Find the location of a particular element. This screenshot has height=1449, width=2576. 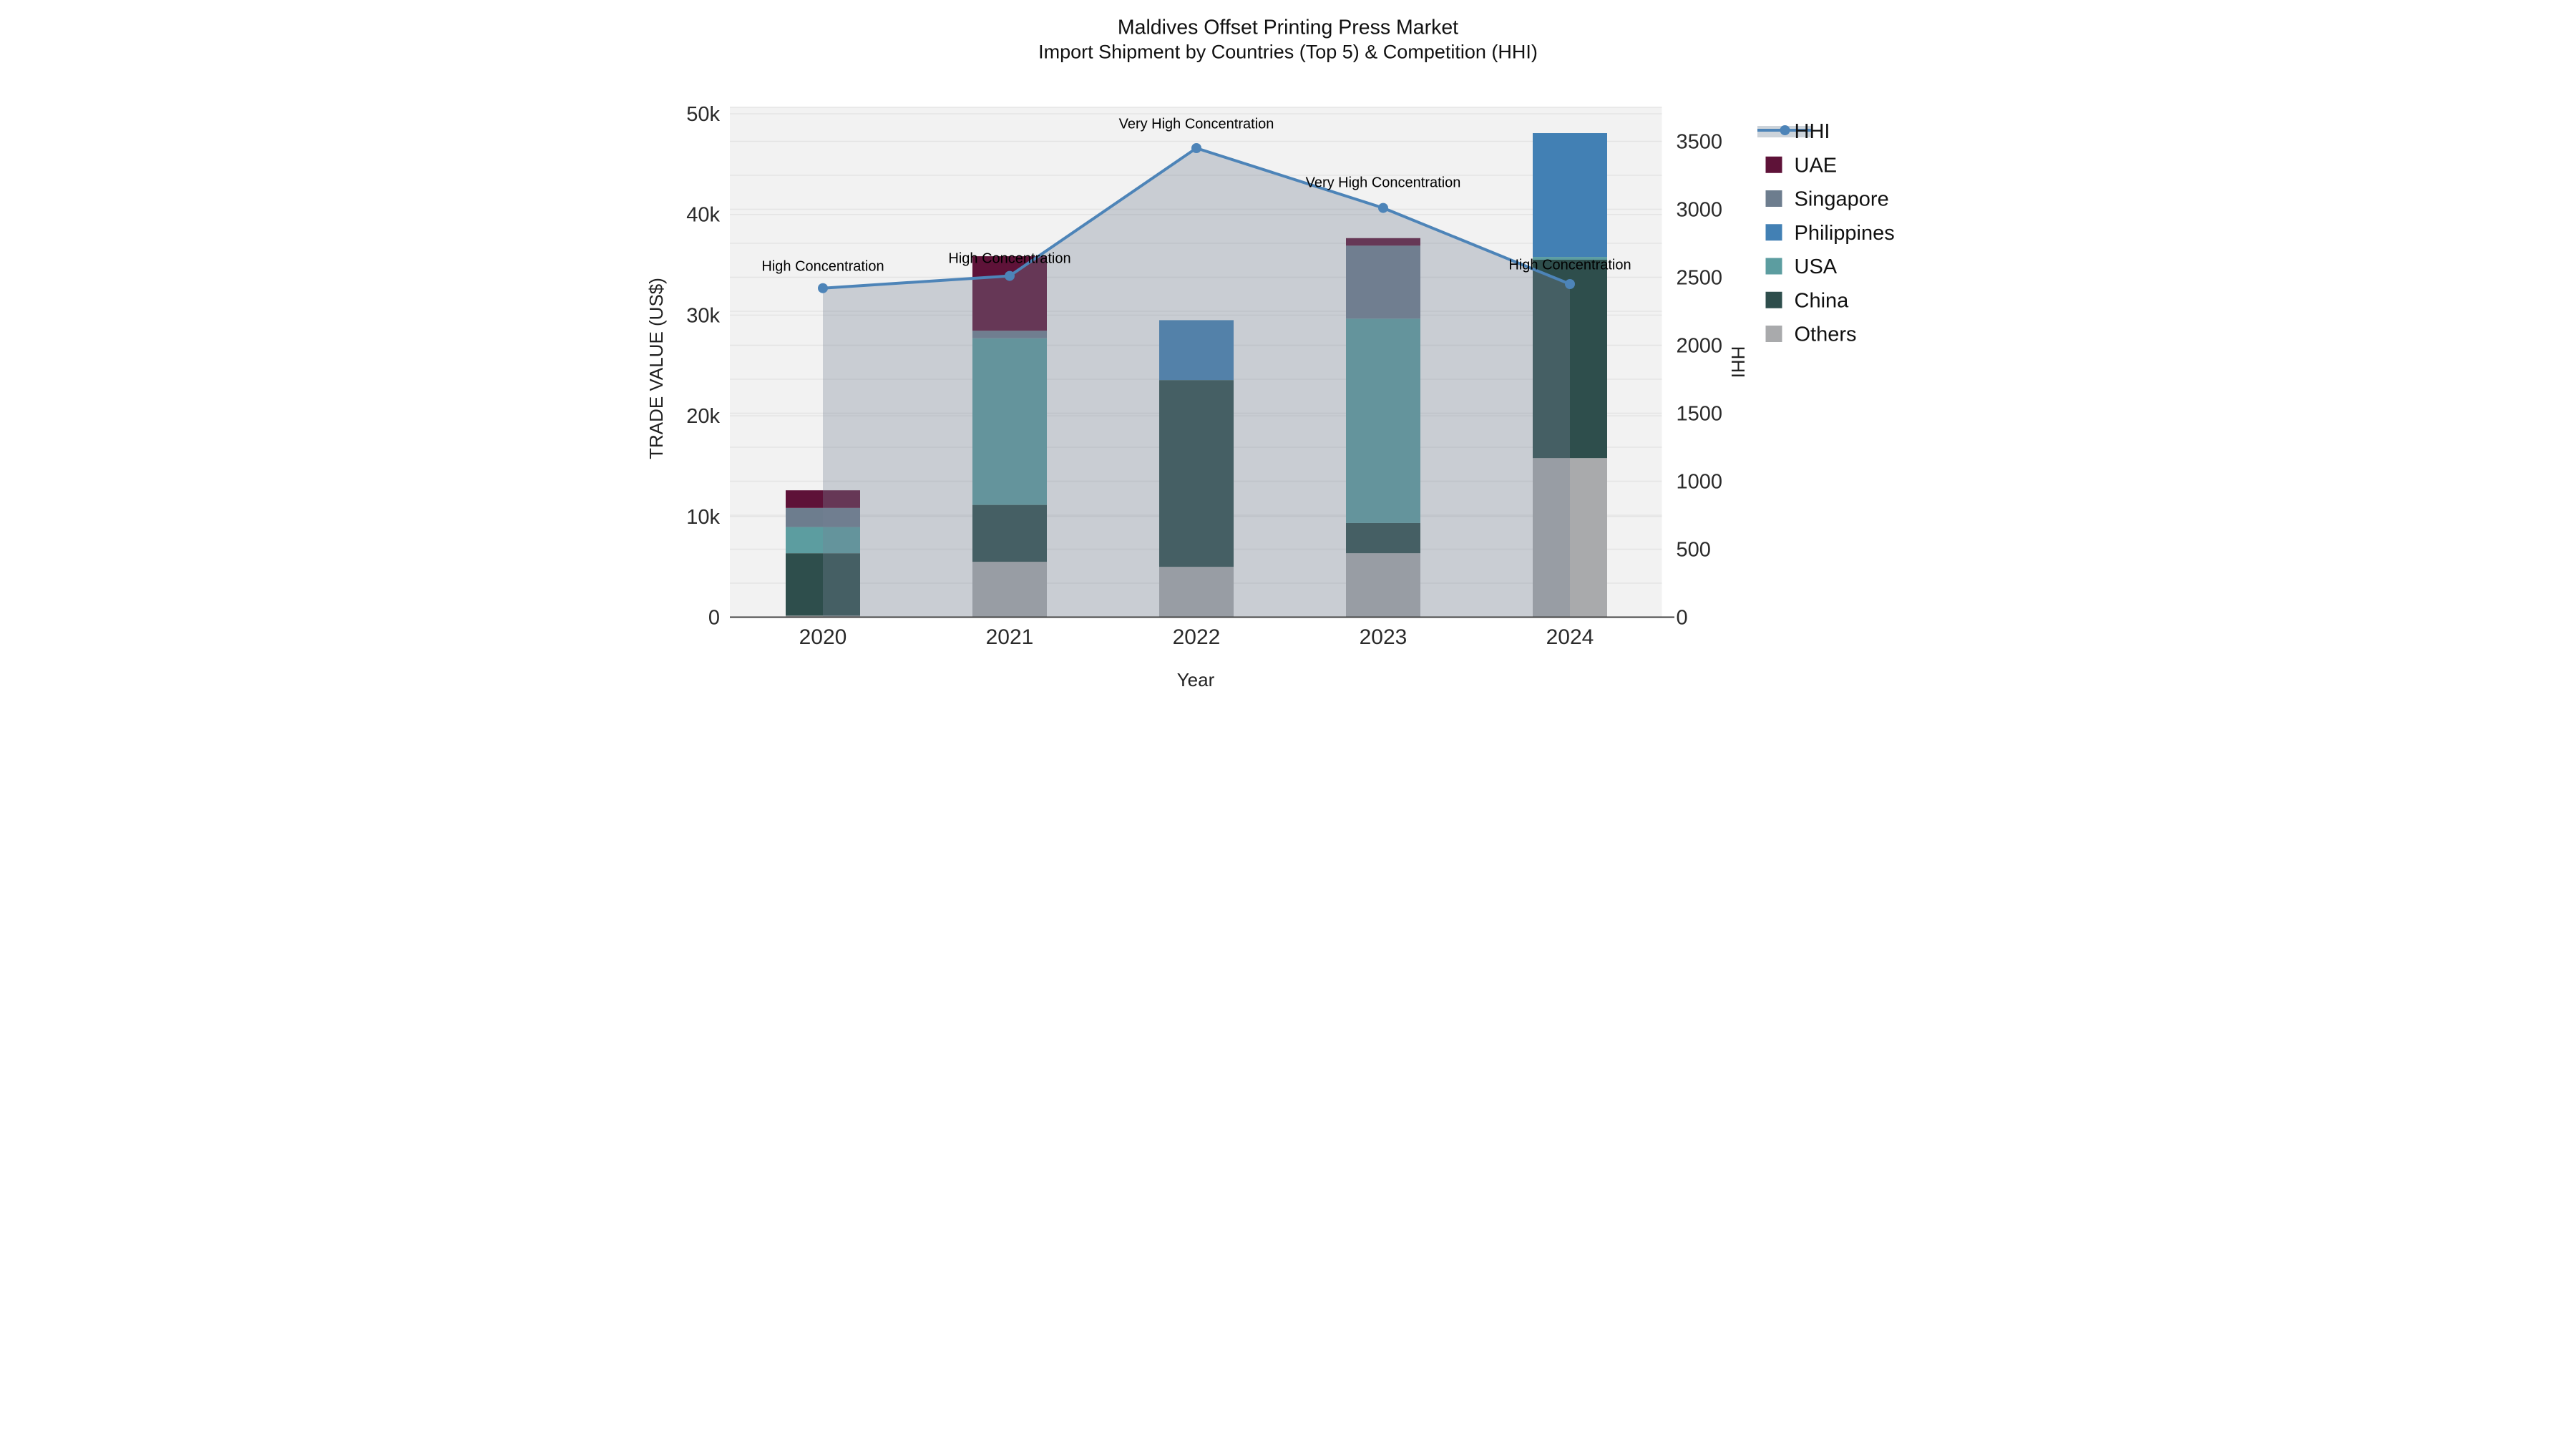

y-left-tick-labels-group: 0 10k 20k 30k 40k 50k is located at coordinates (703, 366).